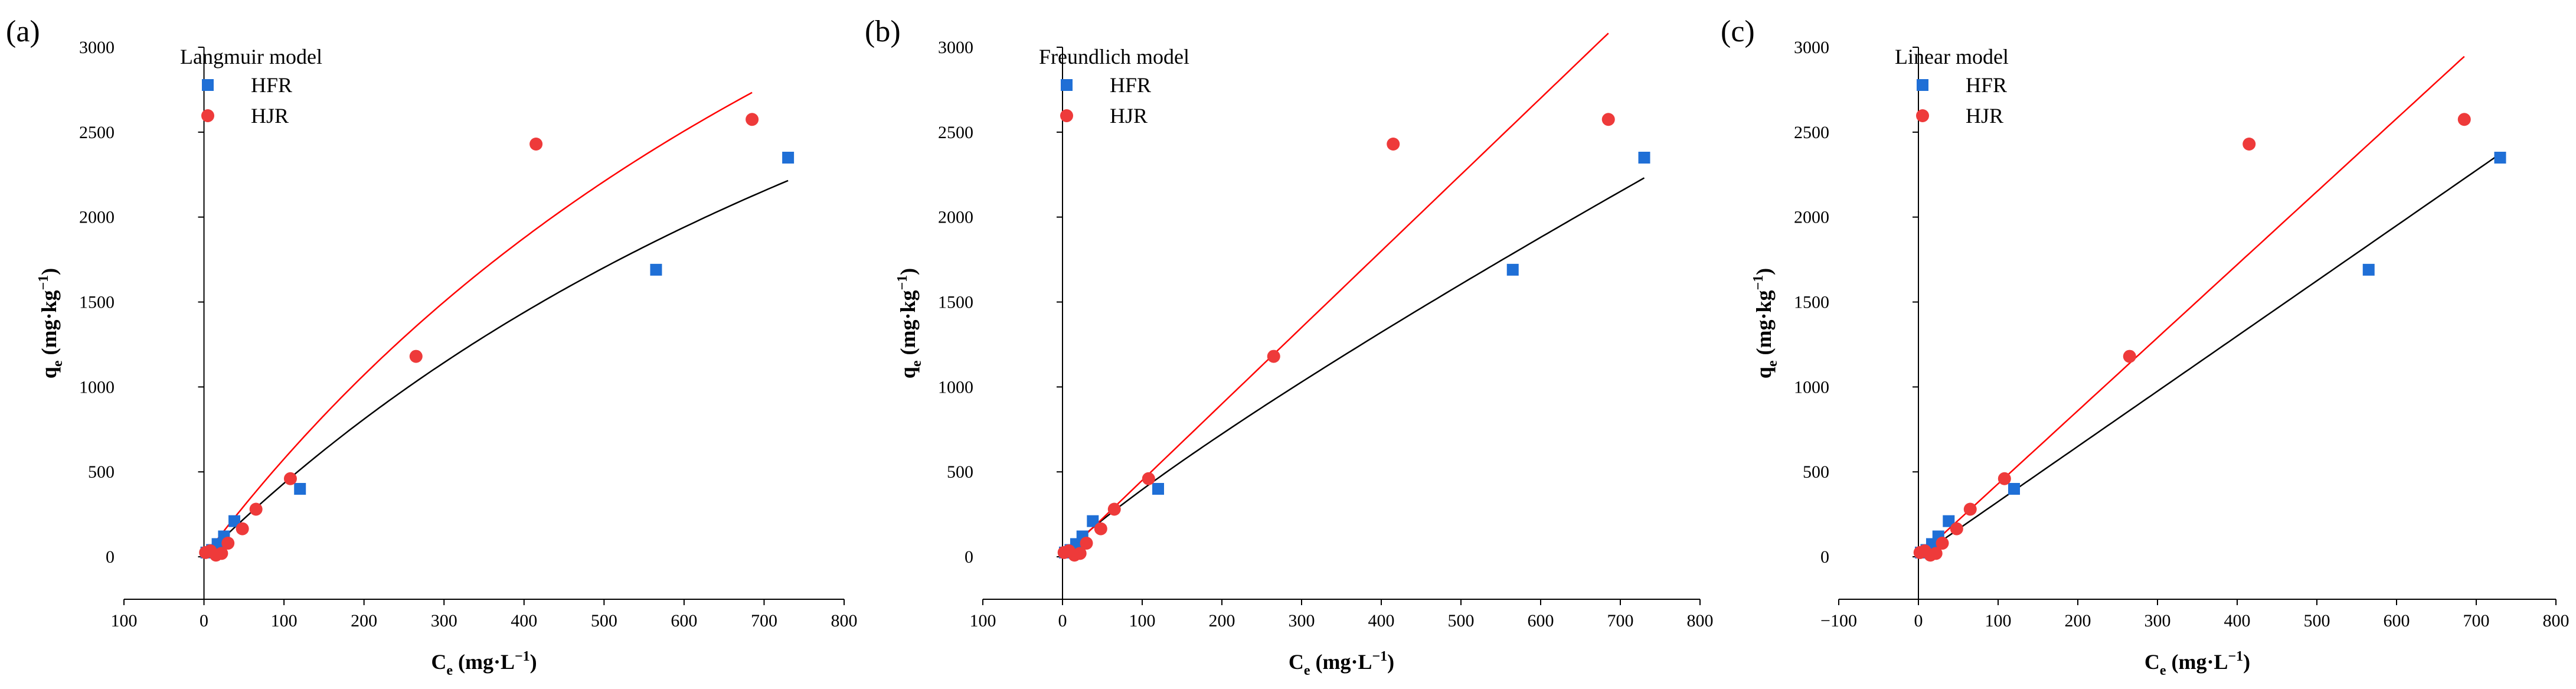 The image size is (2576, 689). What do you see at coordinates (2397, 621) in the screenshot?
I see `x-tick-label: 600` at bounding box center [2397, 621].